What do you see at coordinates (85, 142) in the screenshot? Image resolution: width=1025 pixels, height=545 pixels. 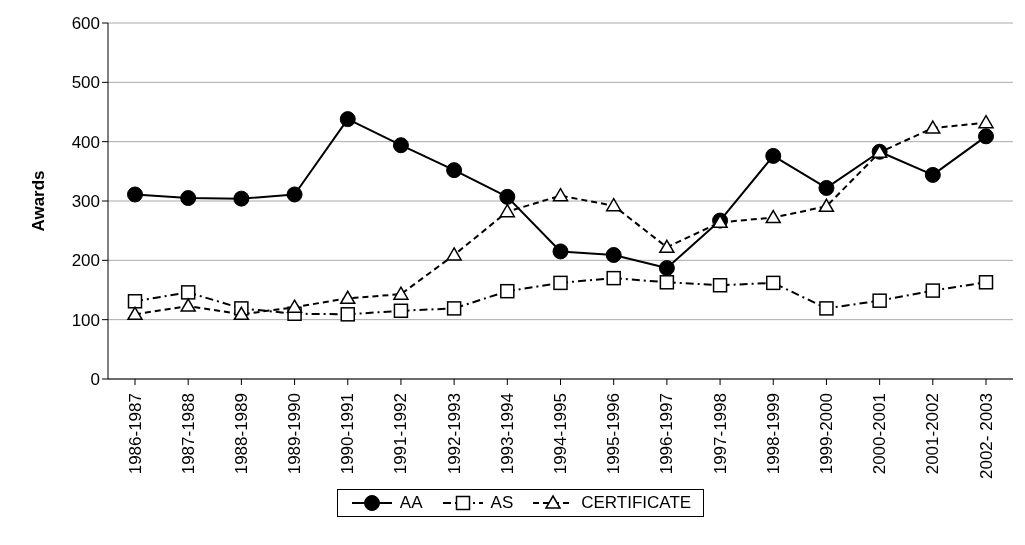 I see `y-tick-label: 400` at bounding box center [85, 142].